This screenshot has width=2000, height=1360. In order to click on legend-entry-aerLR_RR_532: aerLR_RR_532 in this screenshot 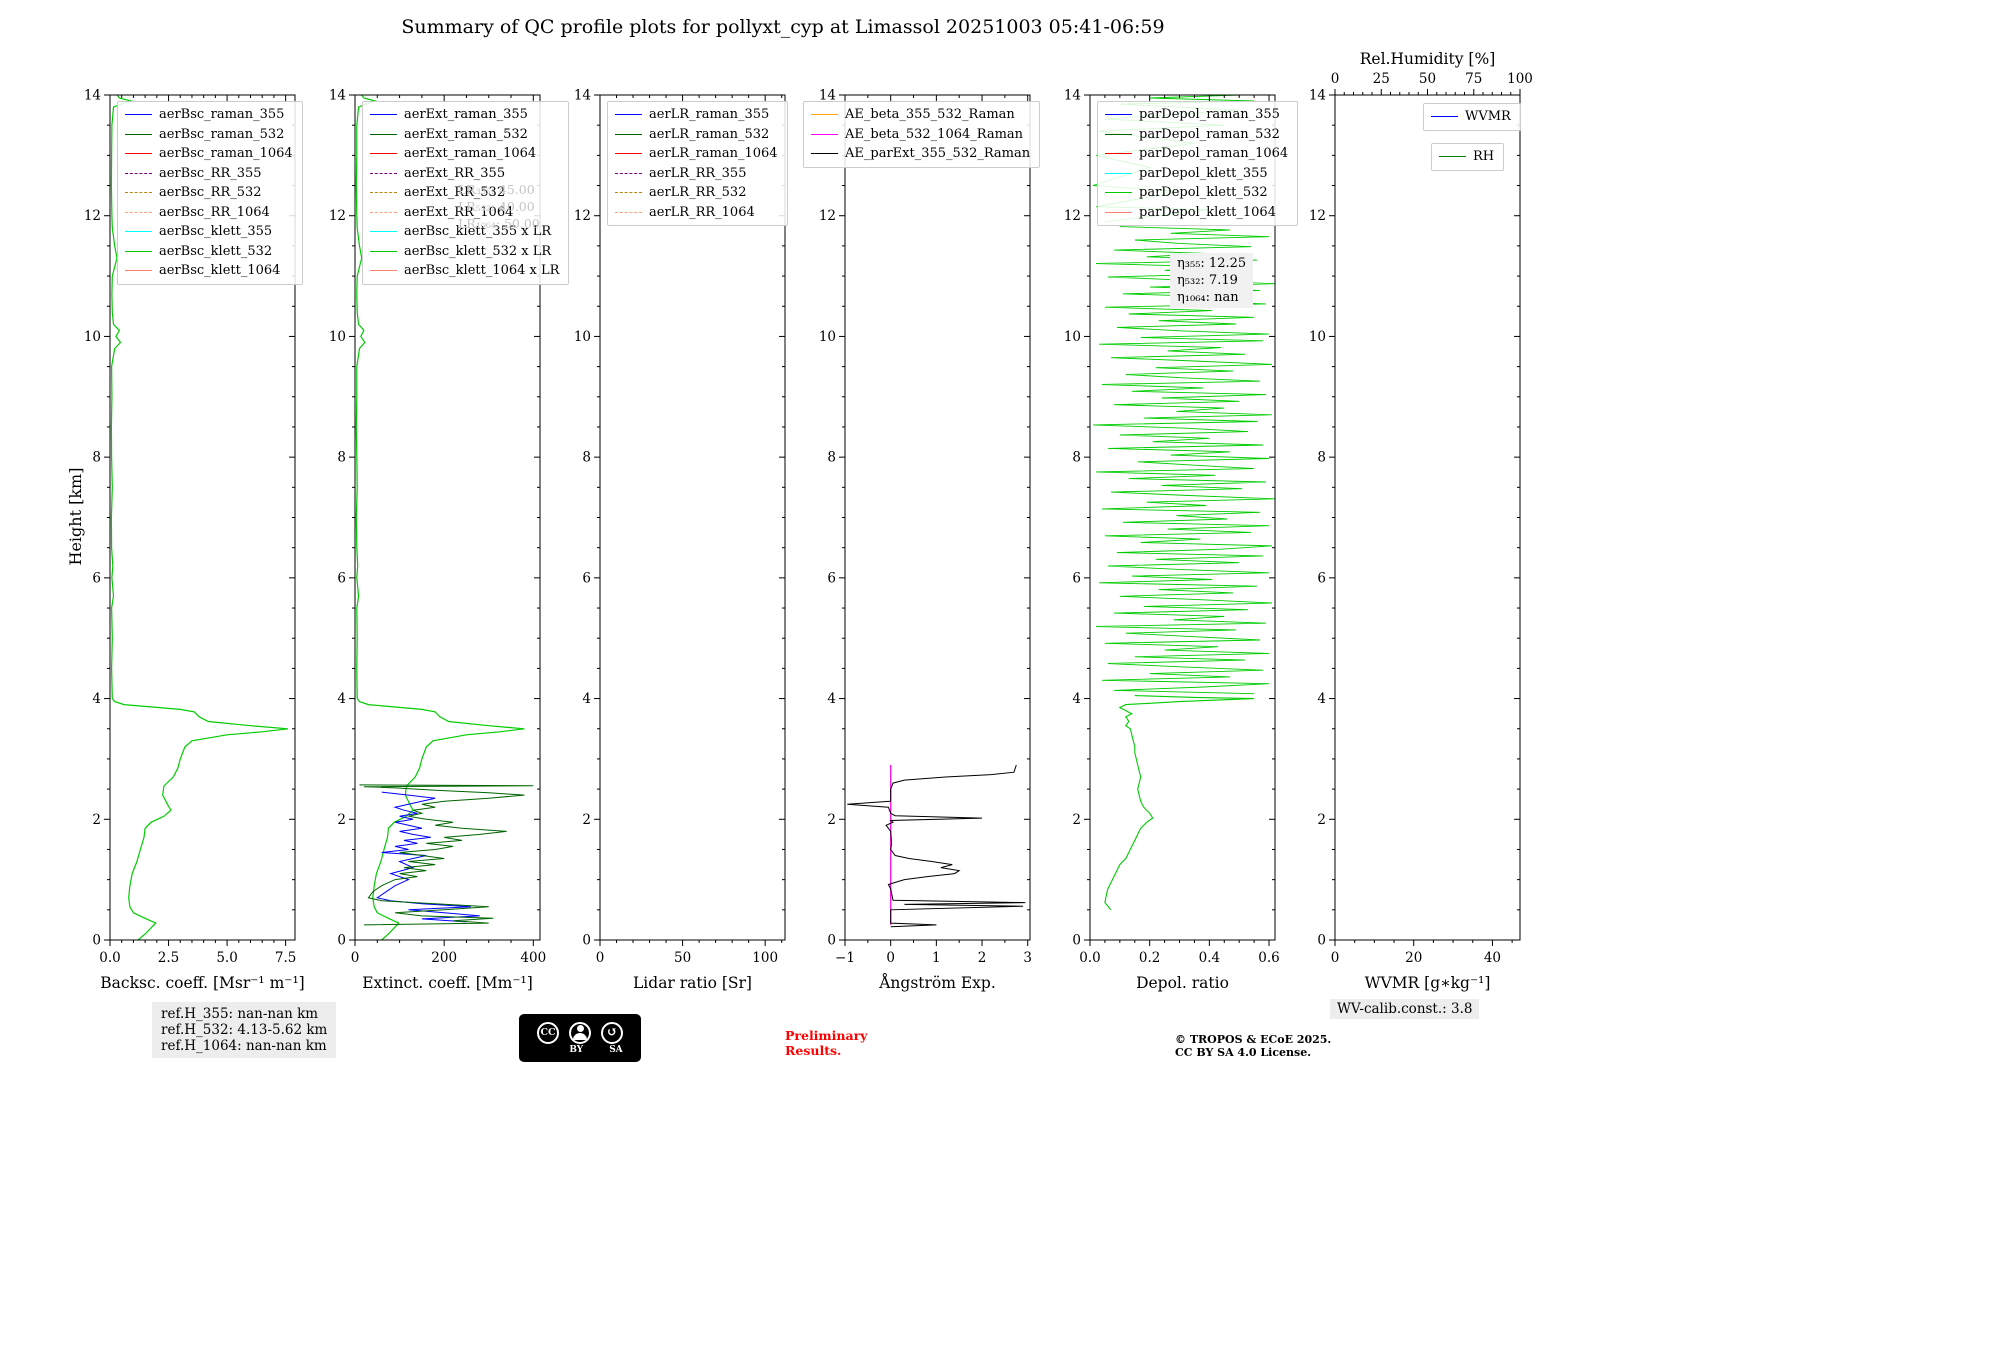, I will do `click(696, 193)`.